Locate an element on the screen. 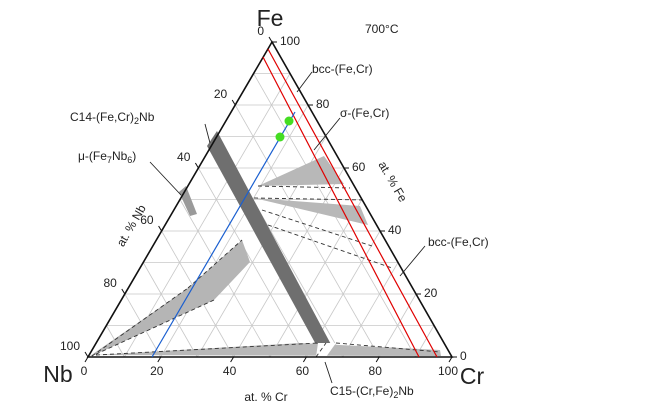 The width and height of the screenshot is (668, 415). phase-label: C15-(Cr,Fe)2Nb is located at coordinates (372, 392).